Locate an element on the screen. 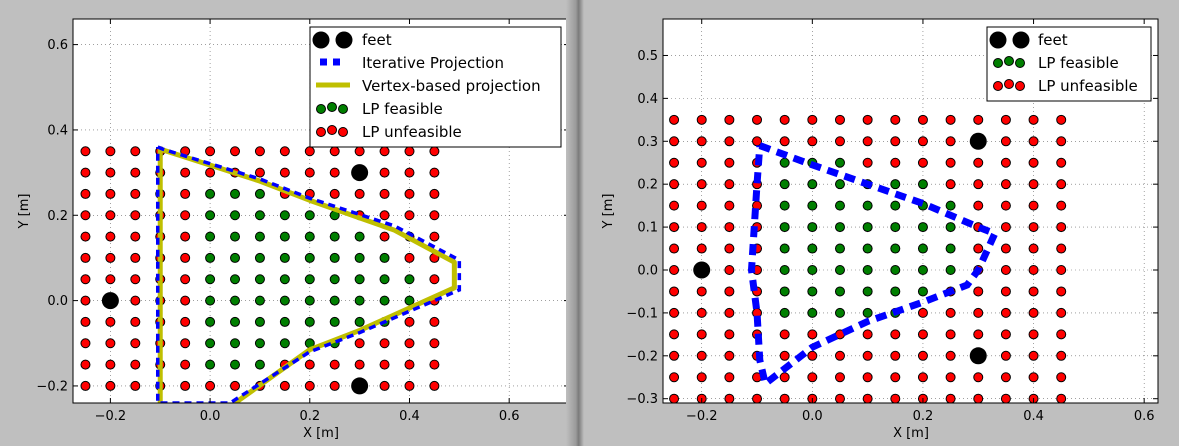 The width and height of the screenshot is (1179, 446). legend-label-feasible: LP feasible is located at coordinates (1078, 63).